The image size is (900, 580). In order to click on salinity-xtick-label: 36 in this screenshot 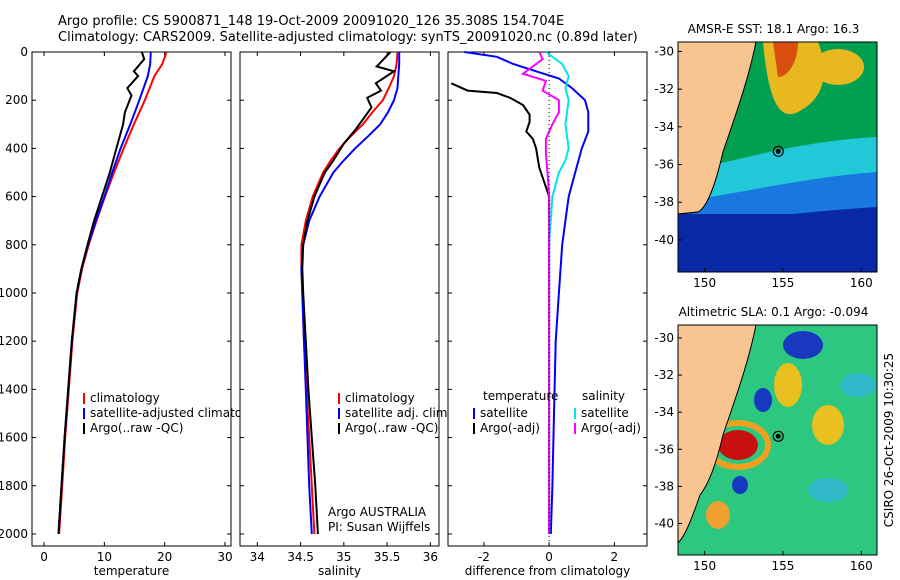, I will do `click(430, 557)`.